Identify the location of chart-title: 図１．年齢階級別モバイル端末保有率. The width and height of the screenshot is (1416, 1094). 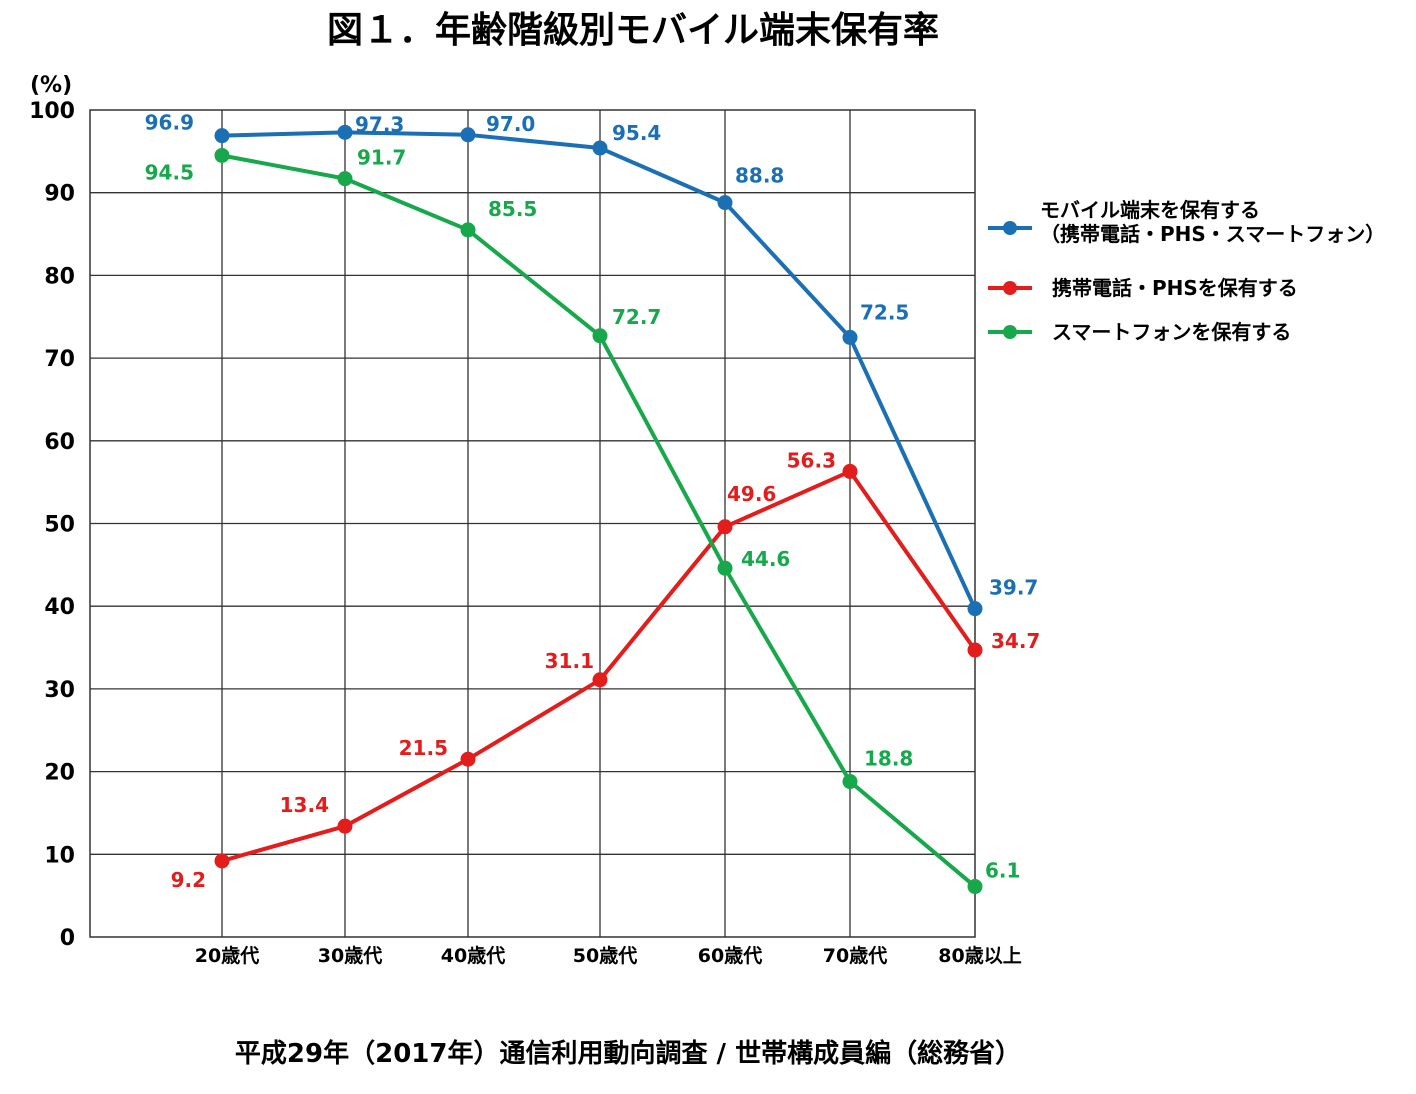
(633, 30).